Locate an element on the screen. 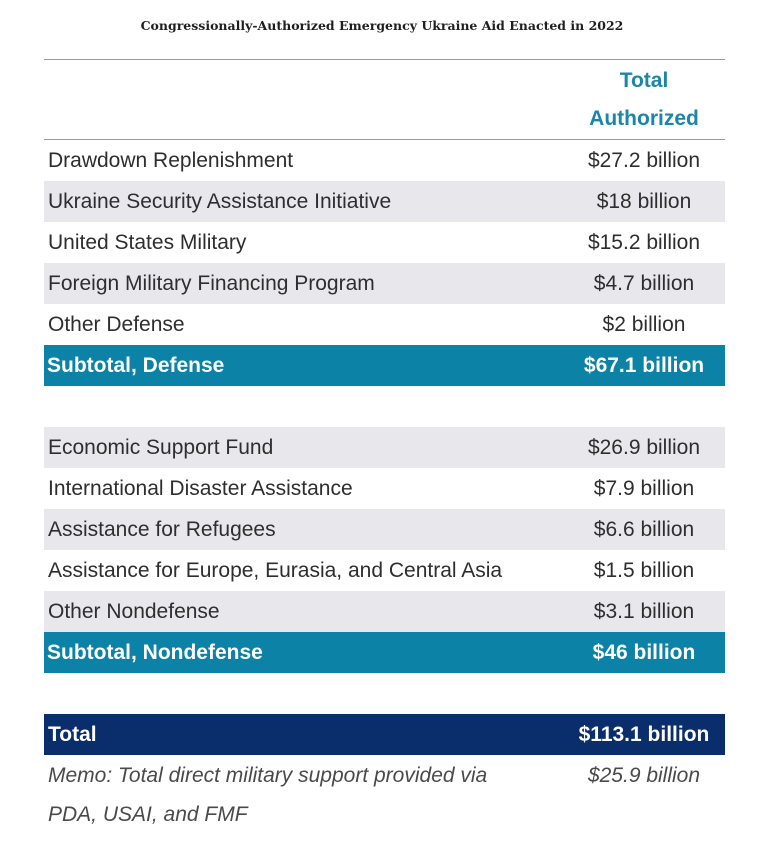 This screenshot has height=844, width=764. table-header: Total Authorized is located at coordinates (384, 100).